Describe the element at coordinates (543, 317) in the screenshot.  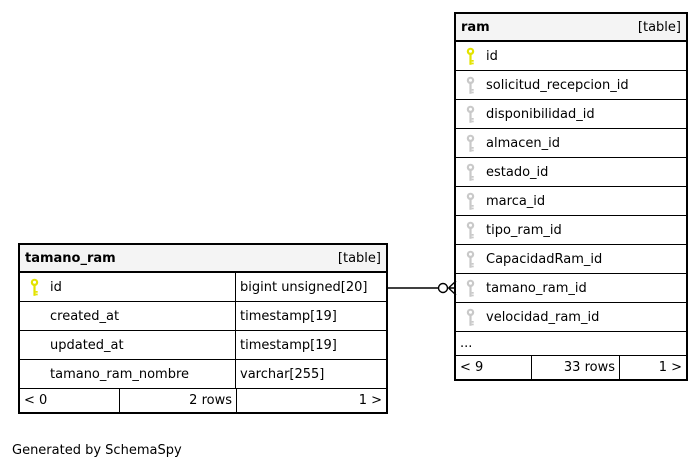
I see `column-name: velocidad_ram_id` at that location.